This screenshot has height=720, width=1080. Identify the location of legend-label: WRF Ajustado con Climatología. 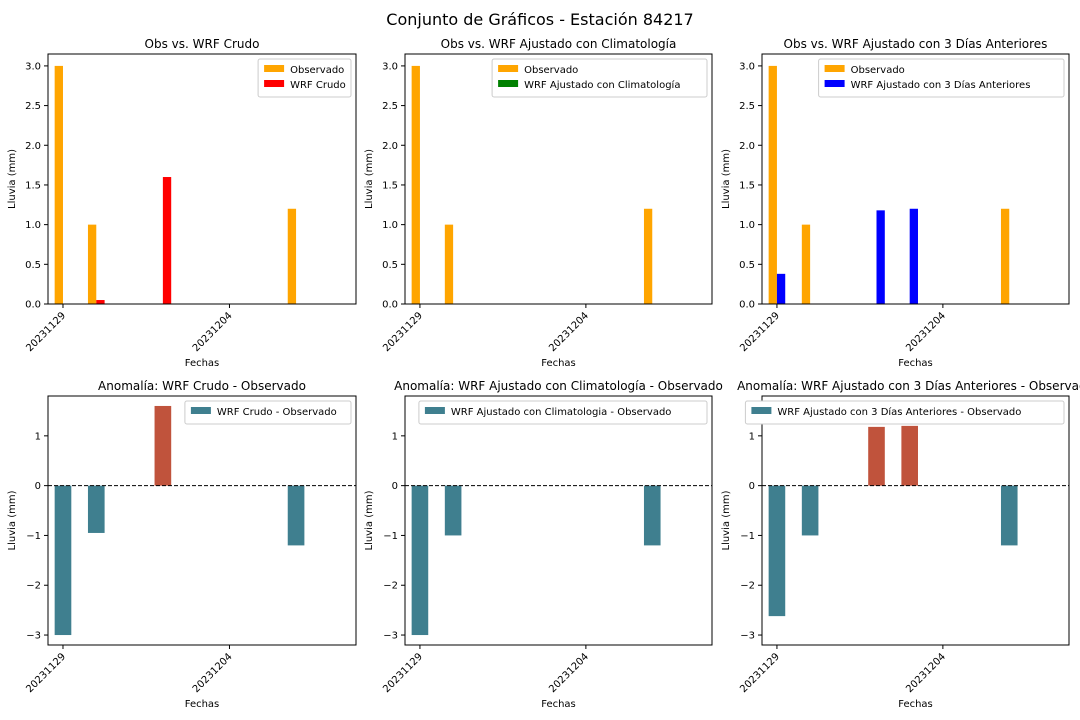
(602, 85).